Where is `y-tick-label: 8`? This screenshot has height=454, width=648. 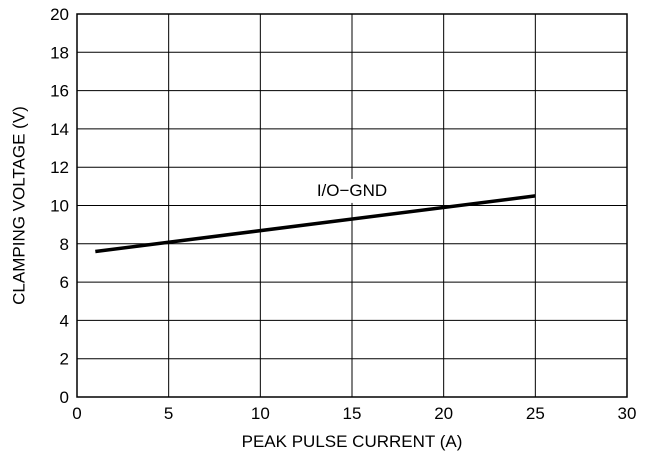 y-tick-label: 8 is located at coordinates (64, 244).